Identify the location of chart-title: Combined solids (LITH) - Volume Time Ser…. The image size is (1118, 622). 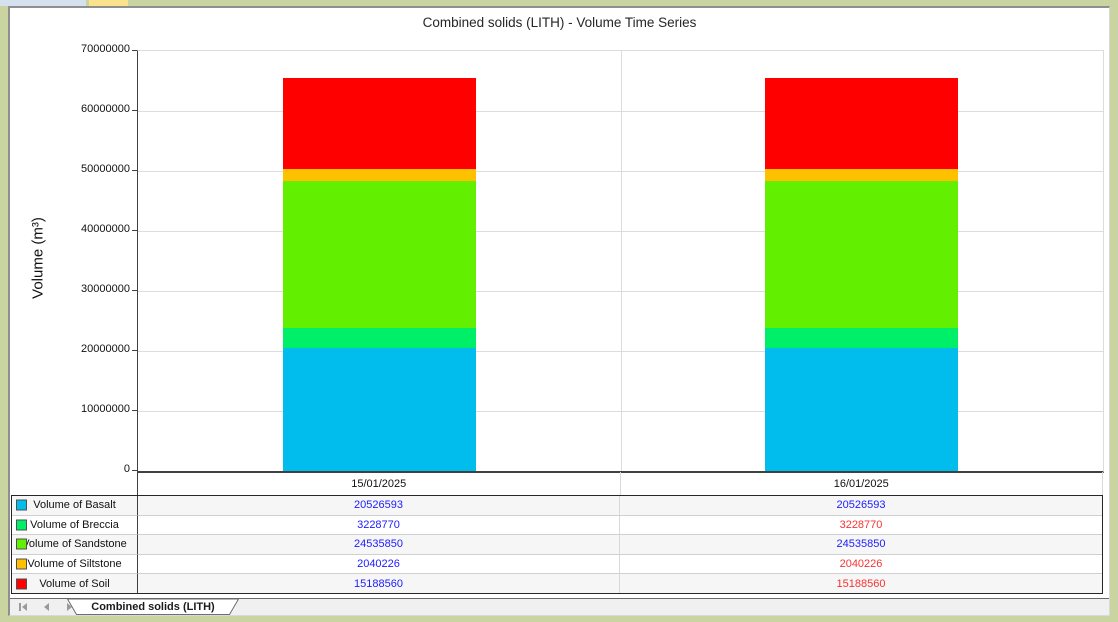
(559, 22).